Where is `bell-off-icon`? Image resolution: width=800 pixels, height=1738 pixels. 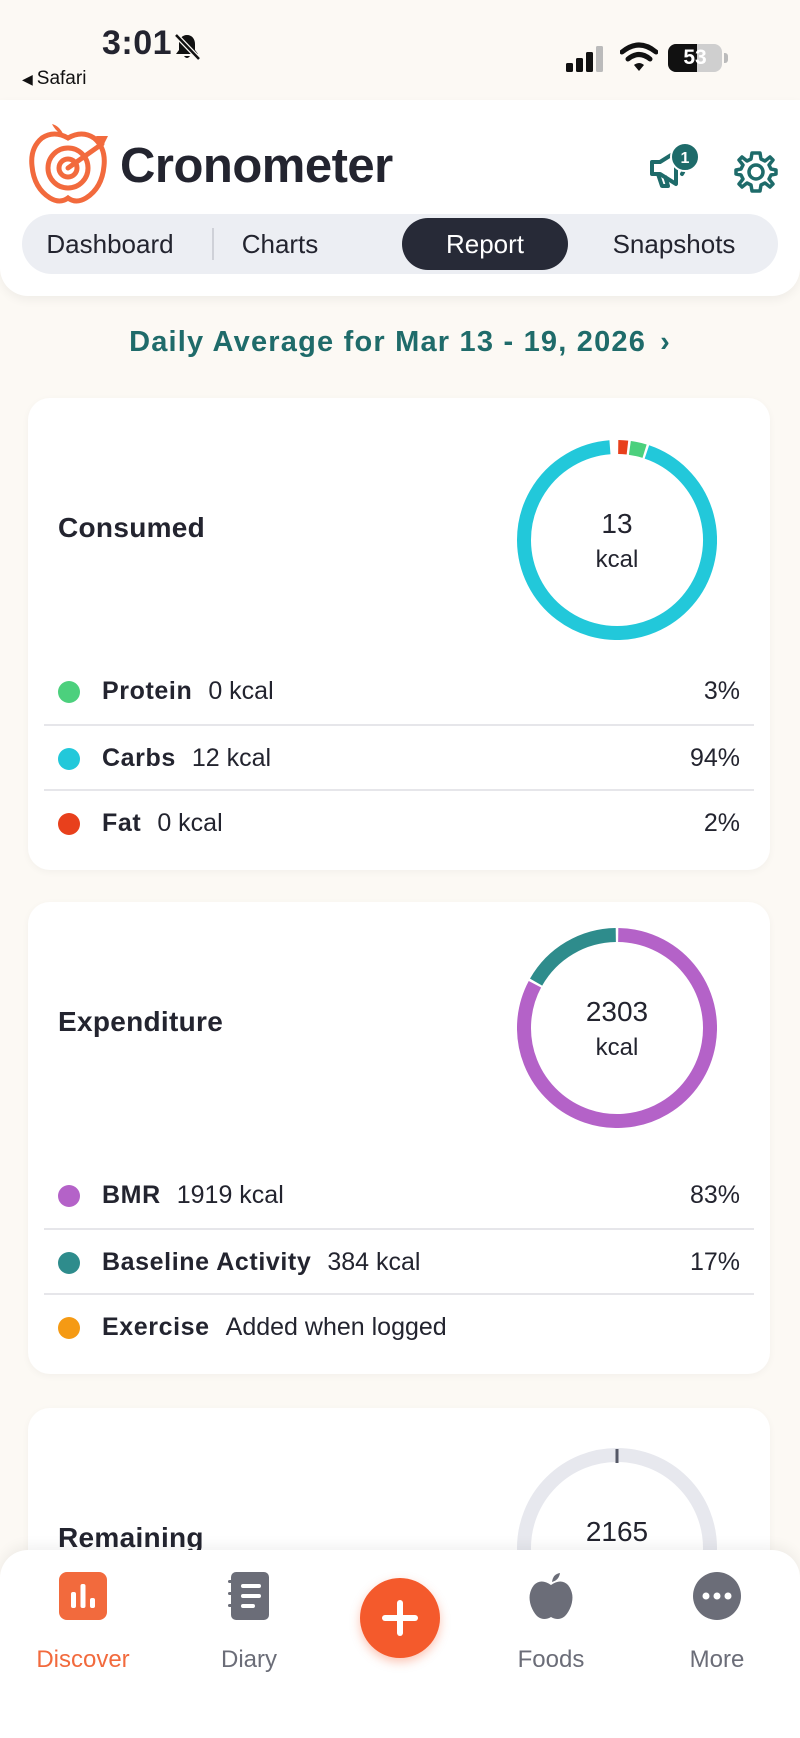 bell-off-icon is located at coordinates (187, 47).